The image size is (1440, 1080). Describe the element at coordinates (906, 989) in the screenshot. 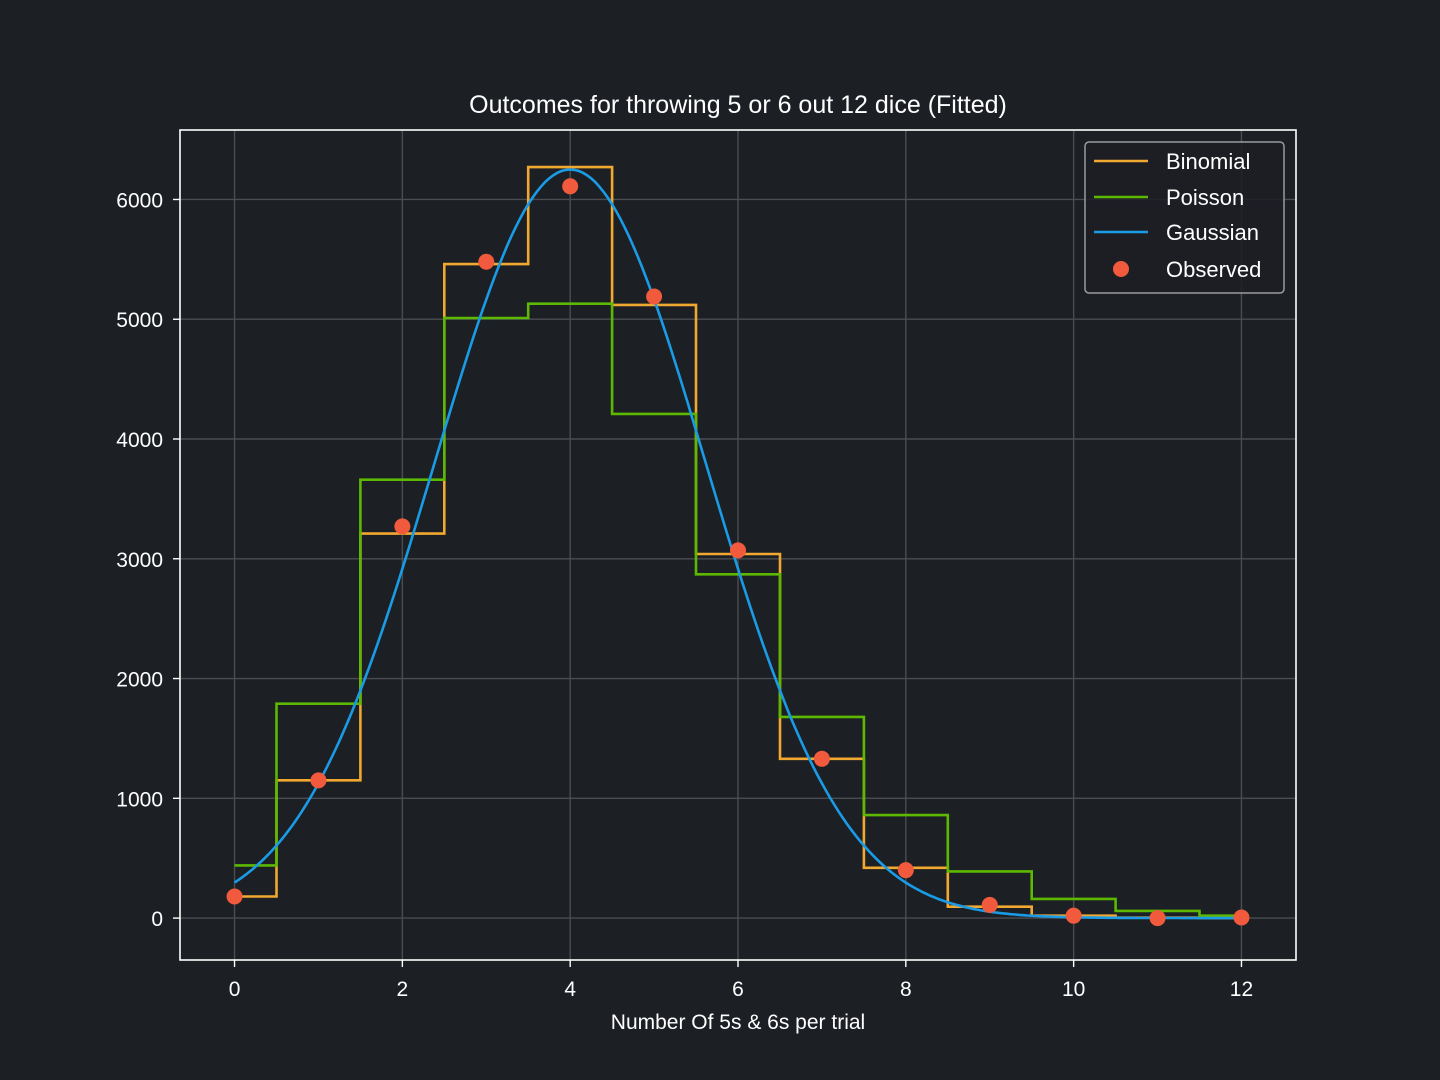

I see `x-tick-label: 8` at that location.